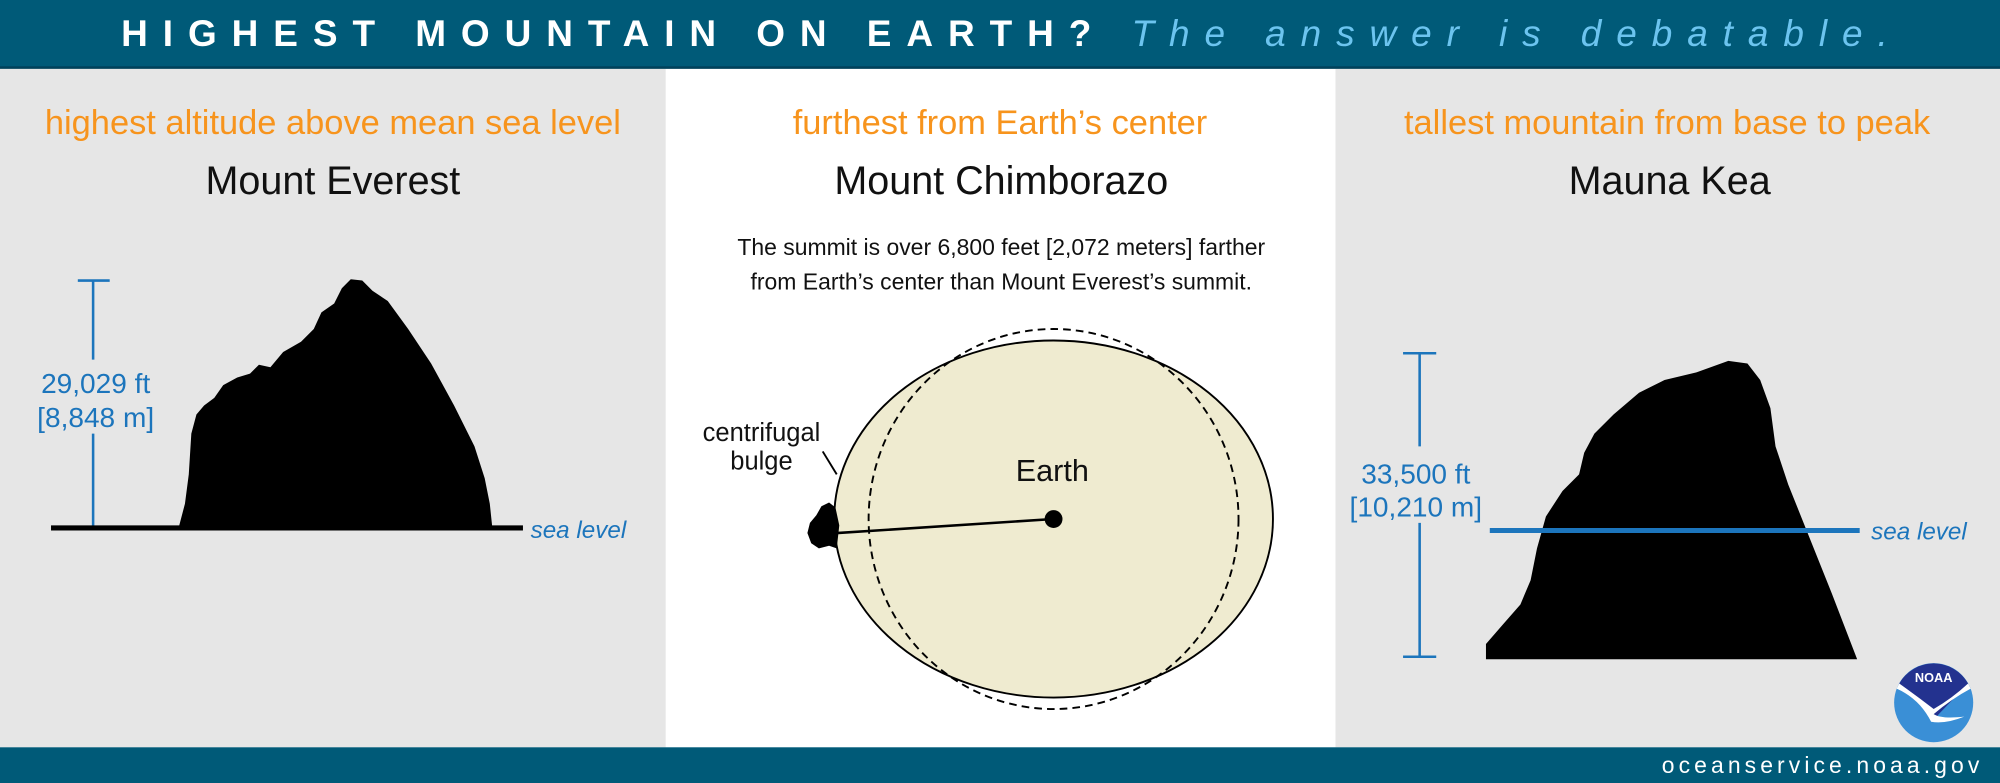 The width and height of the screenshot is (2000, 783). I want to click on everest-height-ft: 29,029 ft, so click(95, 383).